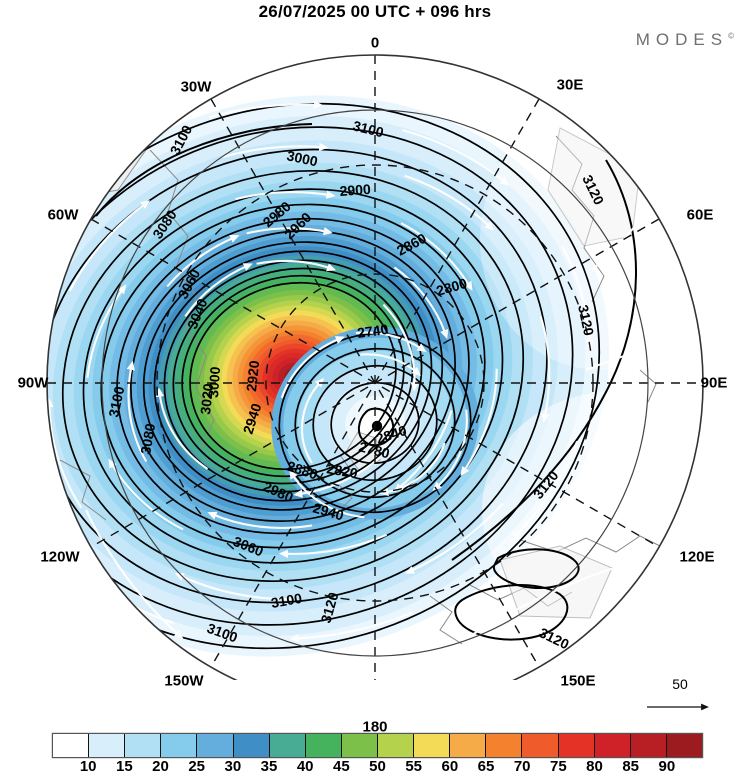  I want to click on colorbar-tick-80: 80, so click(594, 766).